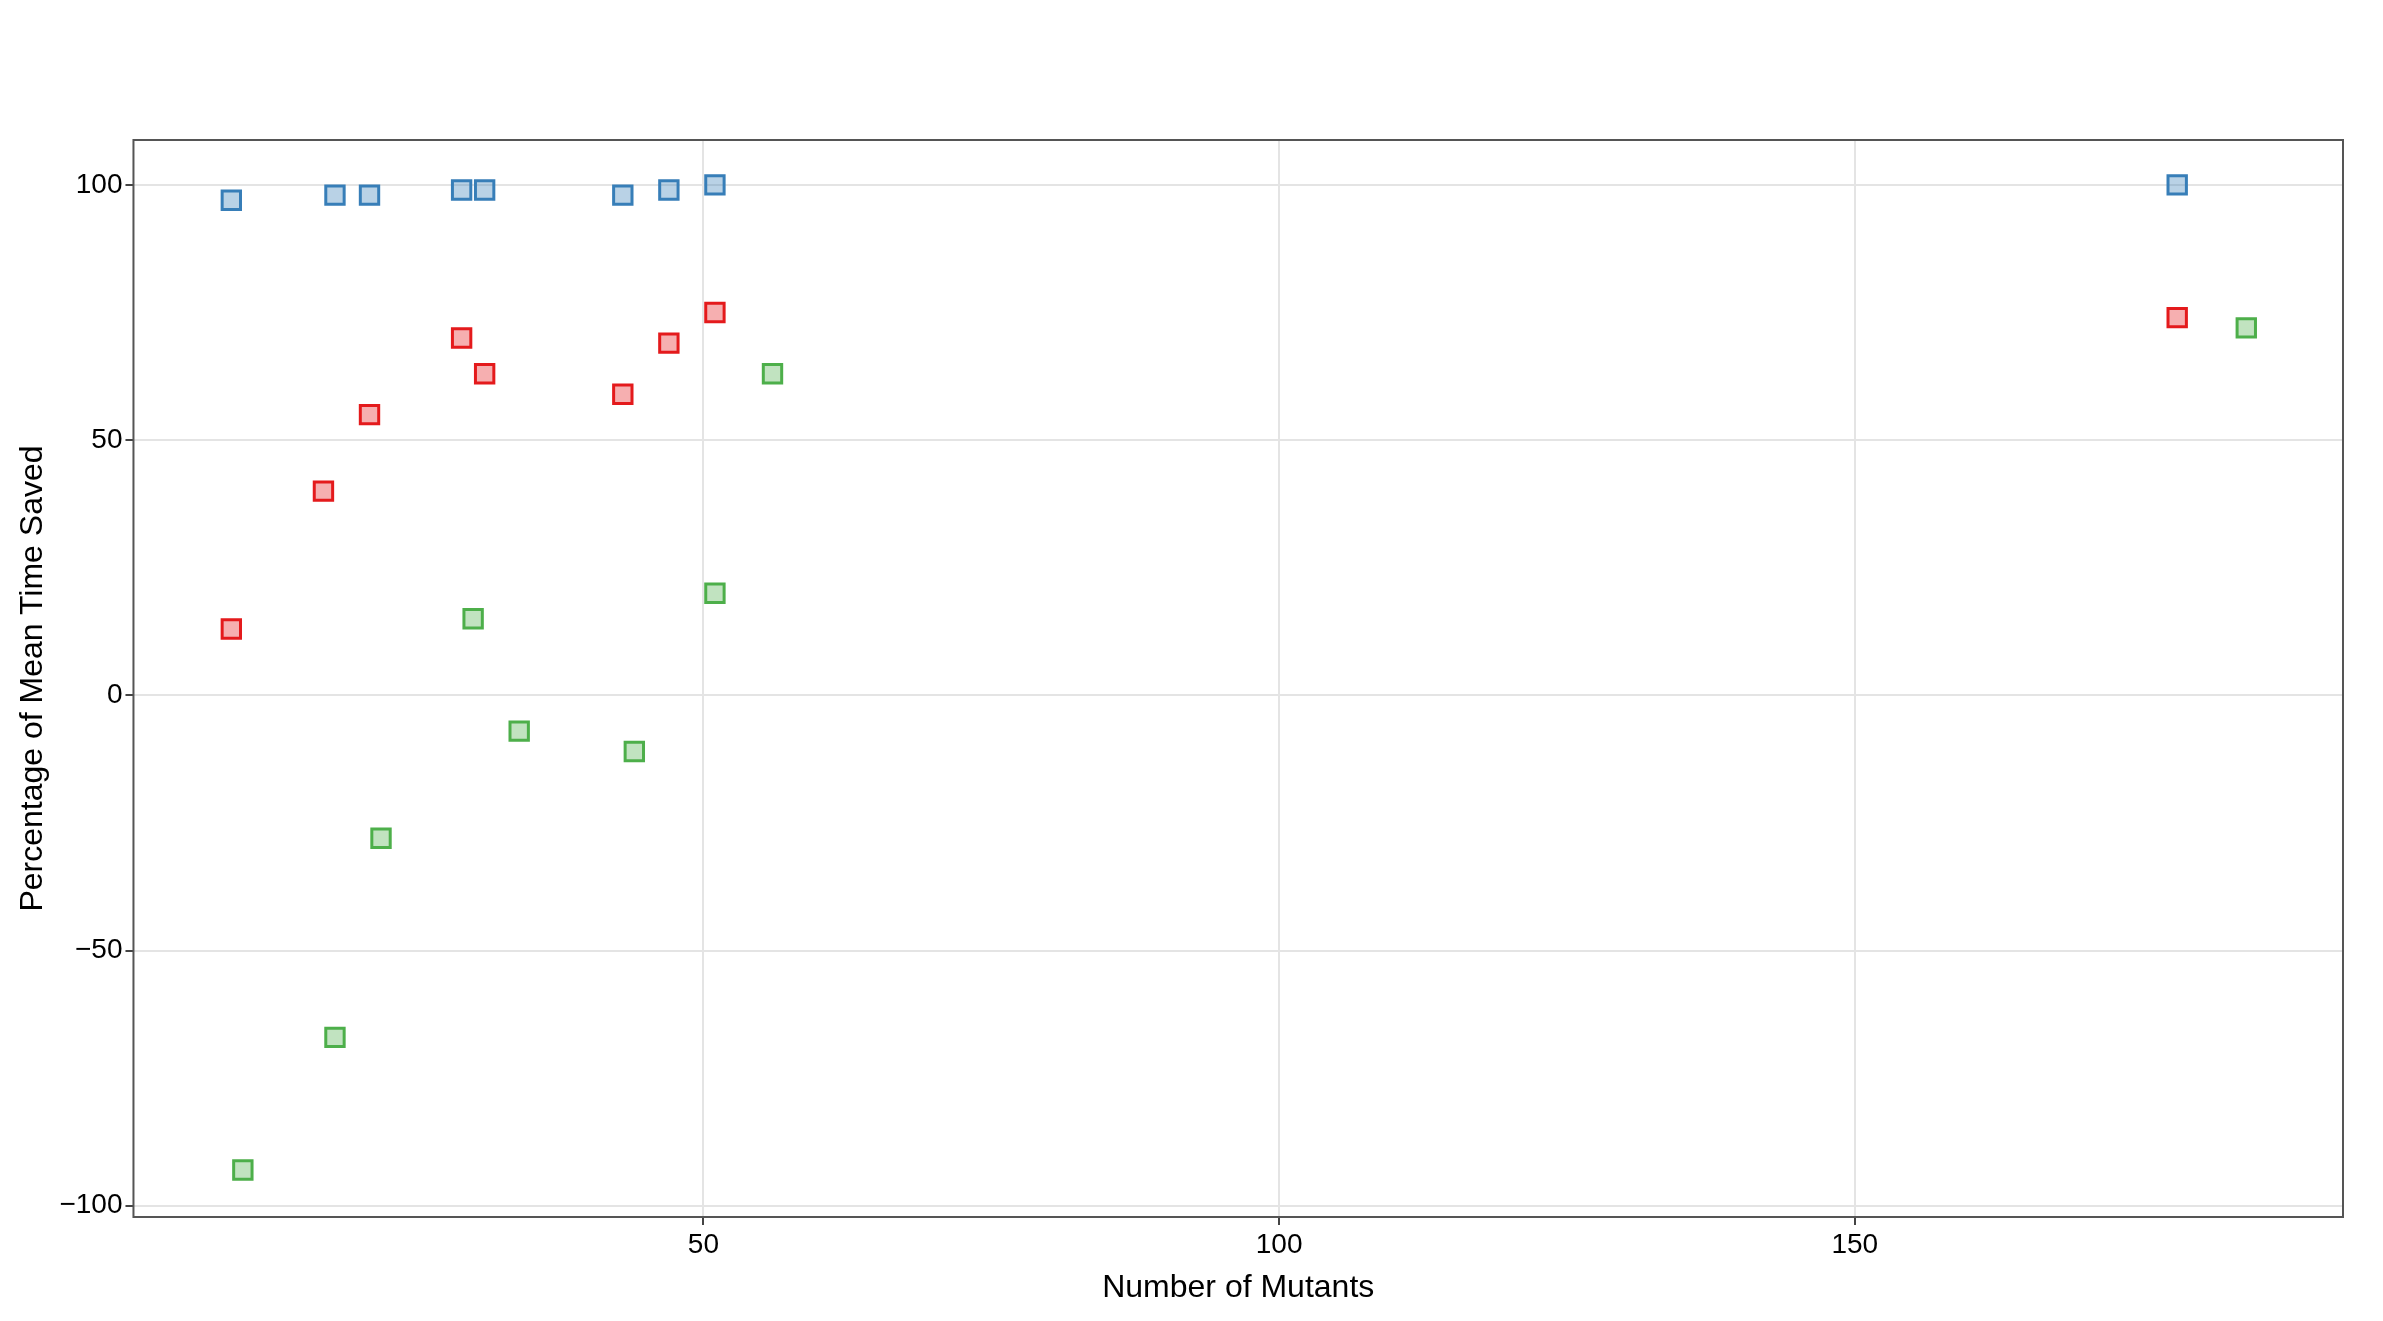 The width and height of the screenshot is (2383, 1321). Describe the element at coordinates (1279, 1243) in the screenshot. I see `x-tick-label: 100` at that location.